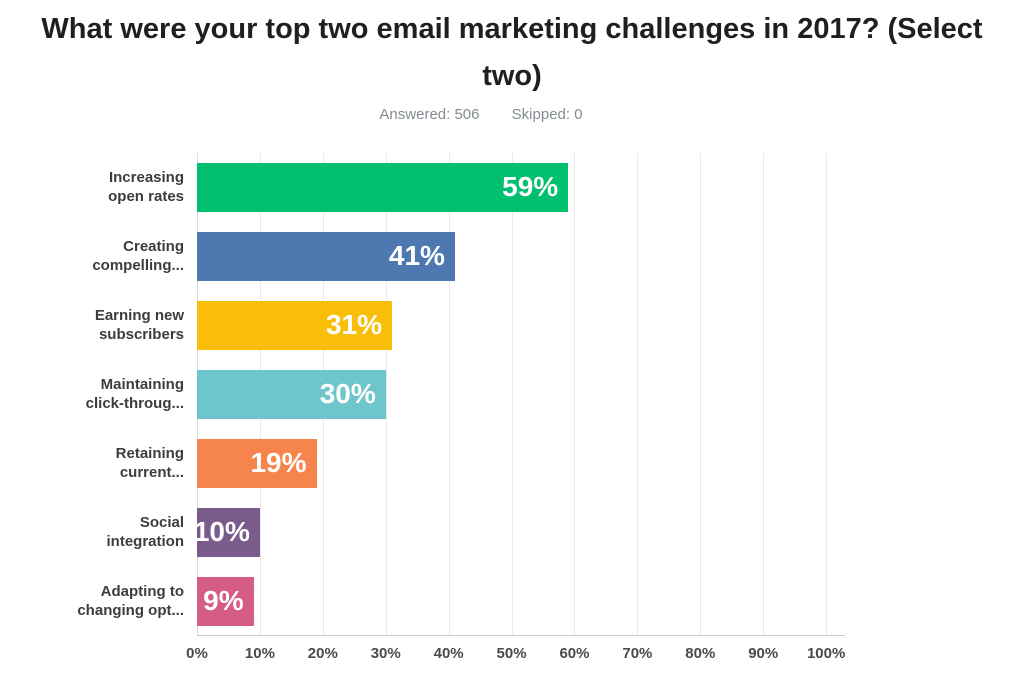 This screenshot has width=1024, height=680. Describe the element at coordinates (259, 653) in the screenshot. I see `x-axis-tick-label: 10%` at that location.